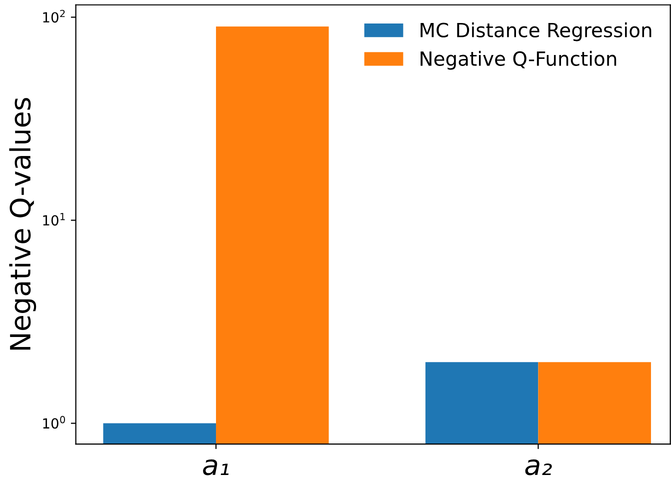  What do you see at coordinates (216, 467) in the screenshot?
I see `x-tick-label: a₁` at bounding box center [216, 467].